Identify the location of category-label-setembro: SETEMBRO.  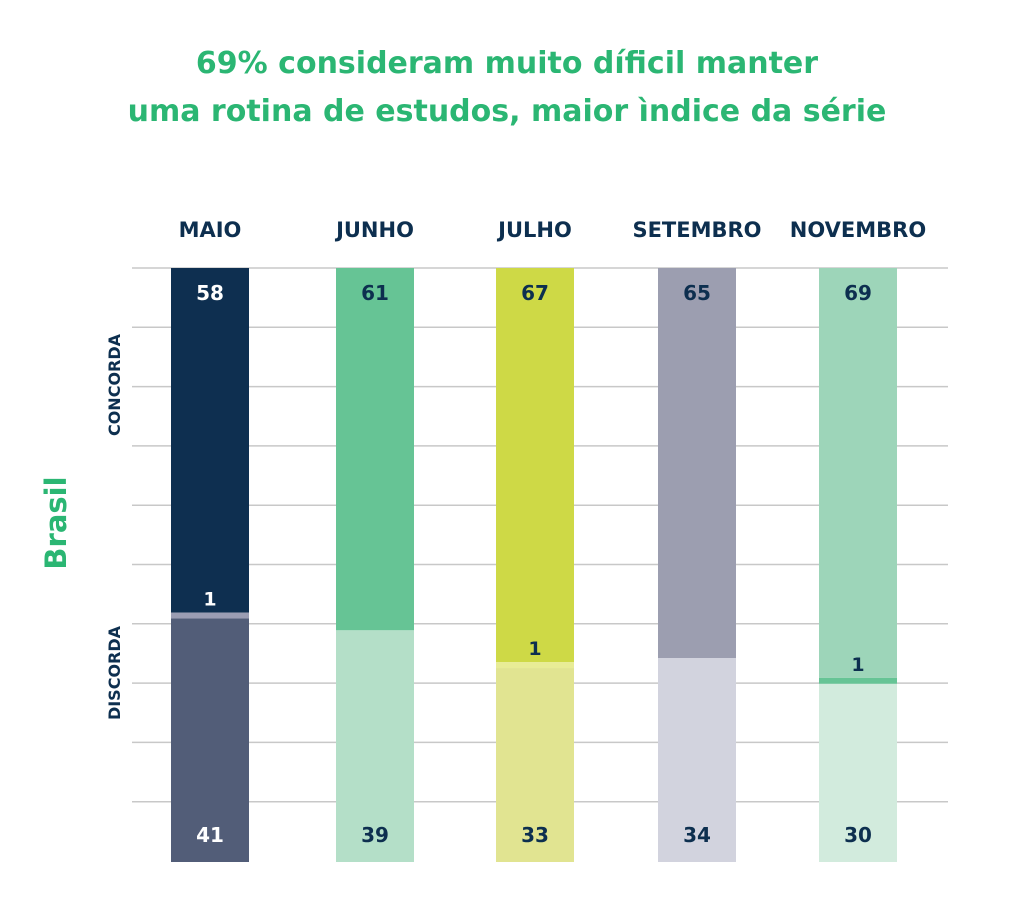
(696, 230).